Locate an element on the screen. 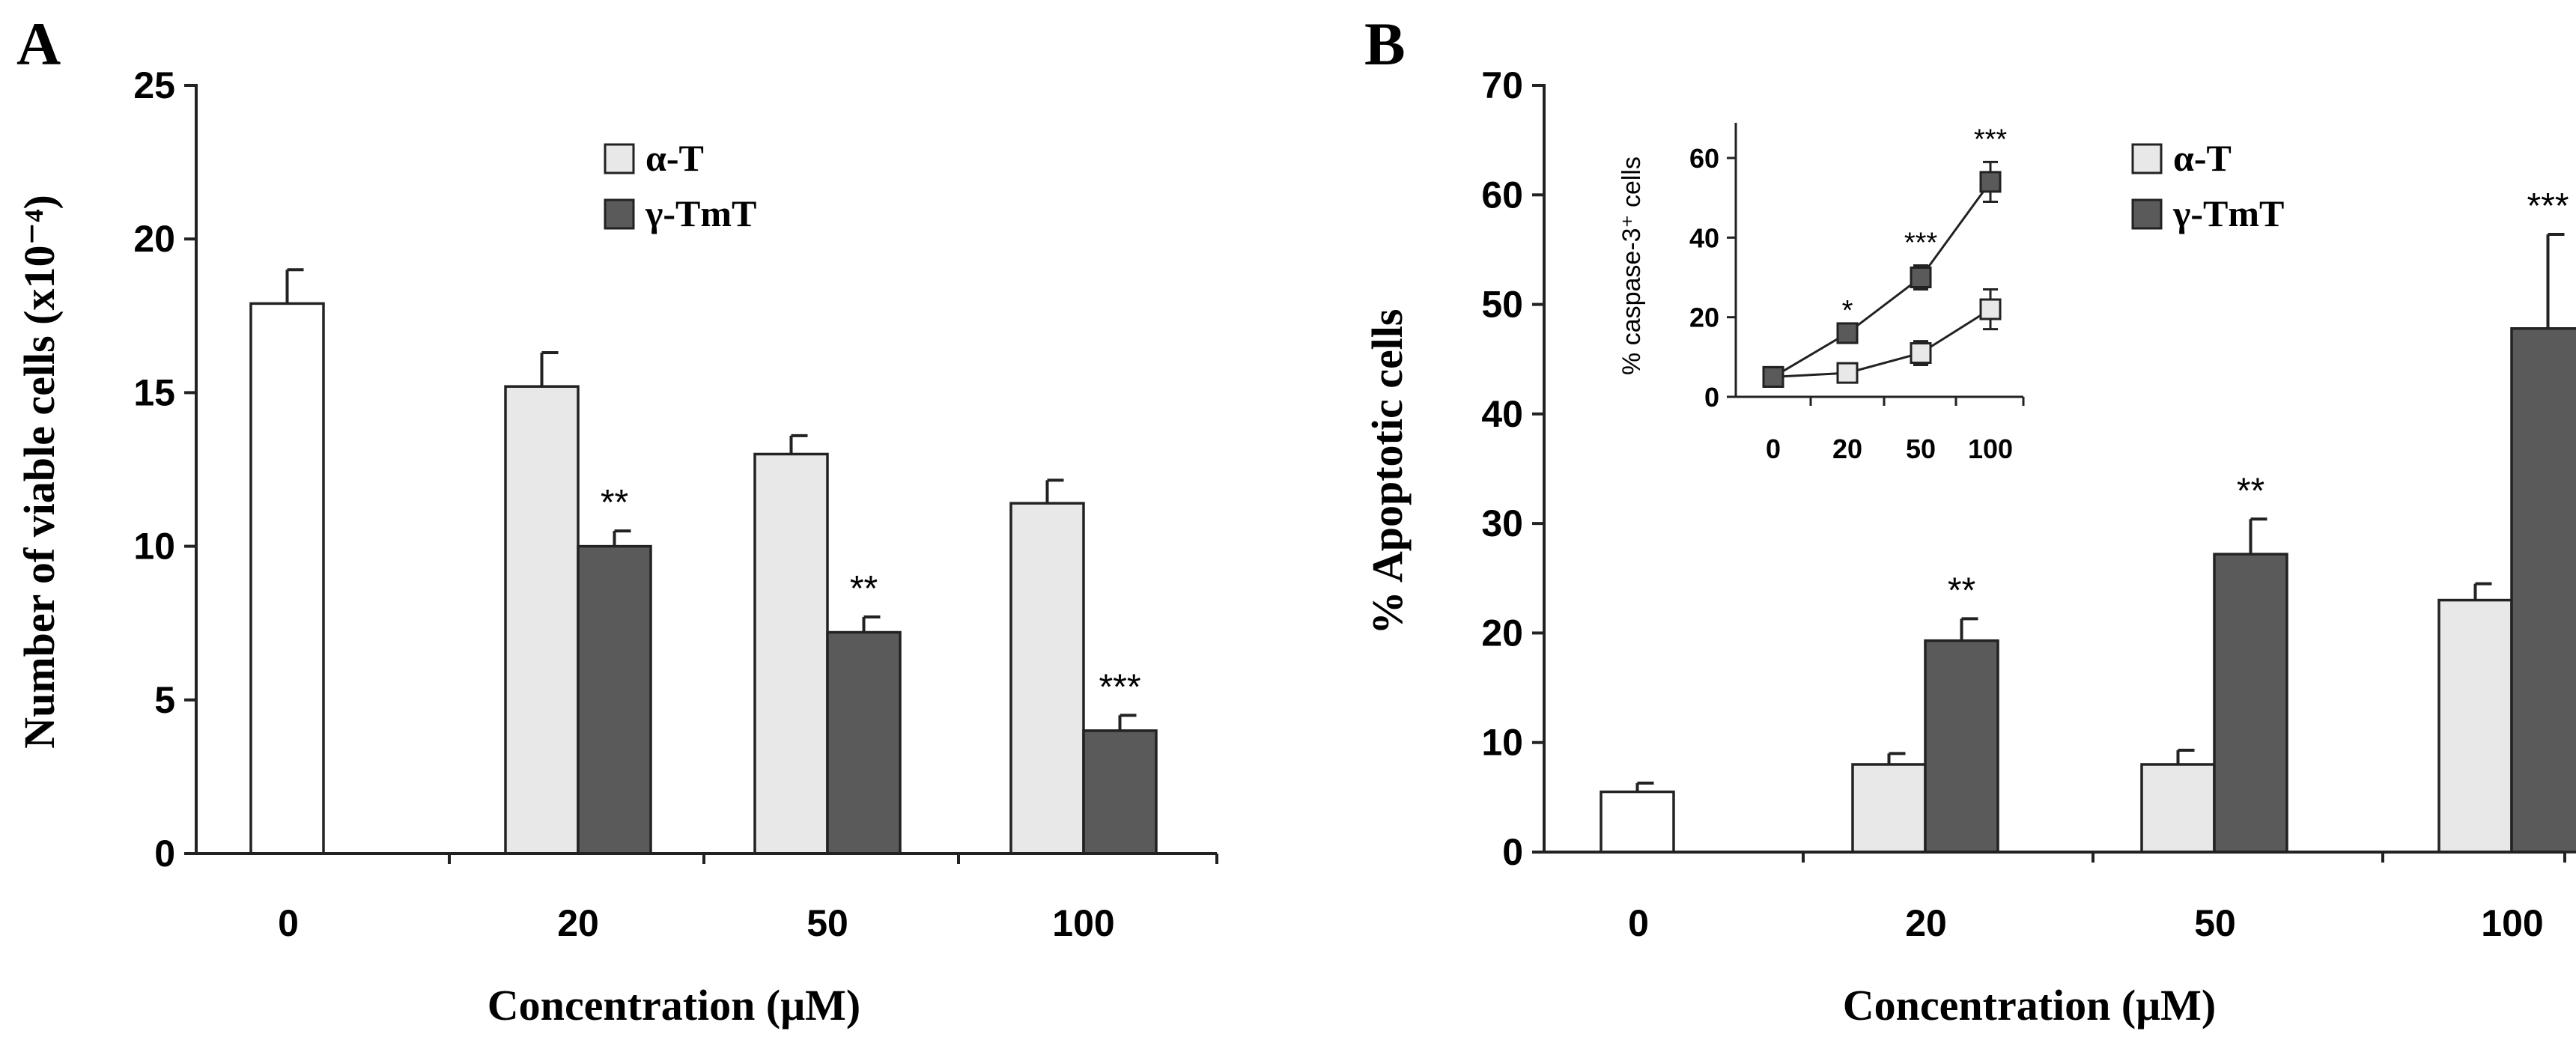 This screenshot has height=1037, width=2576. y-tick-label: 50 is located at coordinates (1502, 305).